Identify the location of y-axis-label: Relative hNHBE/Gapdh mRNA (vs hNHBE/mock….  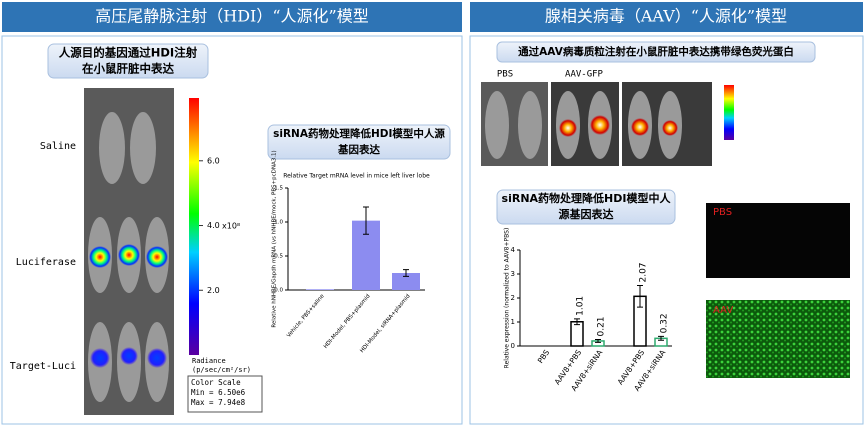
(275, 238).